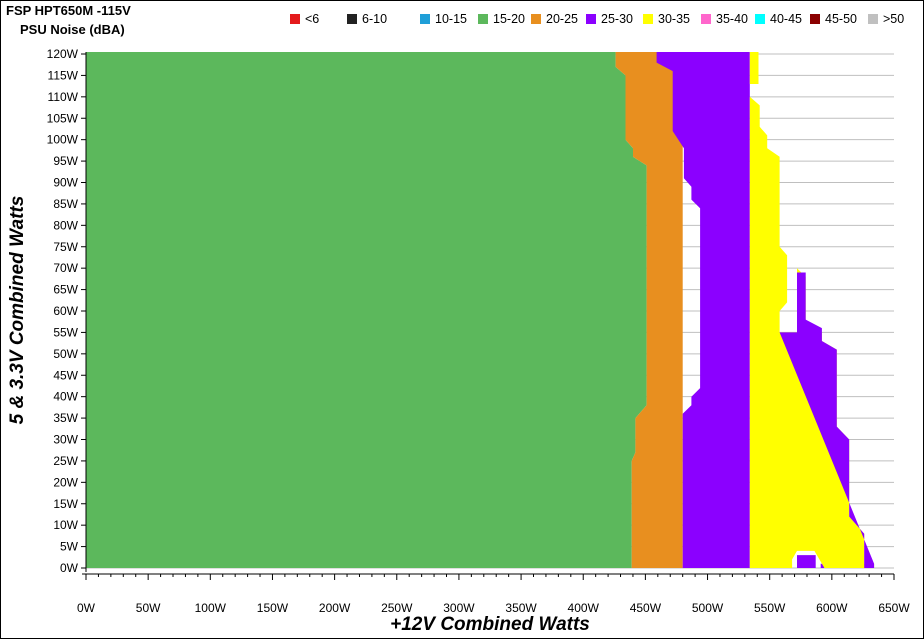  What do you see at coordinates (841, 19) in the screenshot?
I see `legend-label: 45-50` at bounding box center [841, 19].